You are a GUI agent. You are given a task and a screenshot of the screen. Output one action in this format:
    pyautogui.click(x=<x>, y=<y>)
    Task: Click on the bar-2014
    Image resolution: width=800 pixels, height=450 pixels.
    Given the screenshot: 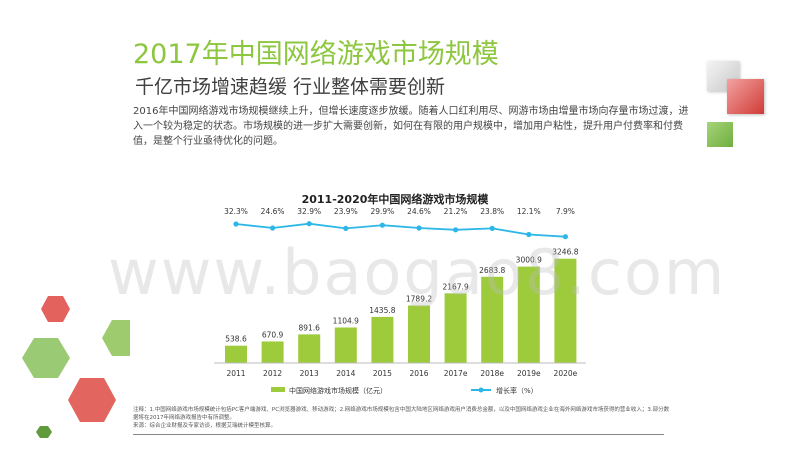 What is the action you would take?
    pyautogui.click(x=345, y=345)
    